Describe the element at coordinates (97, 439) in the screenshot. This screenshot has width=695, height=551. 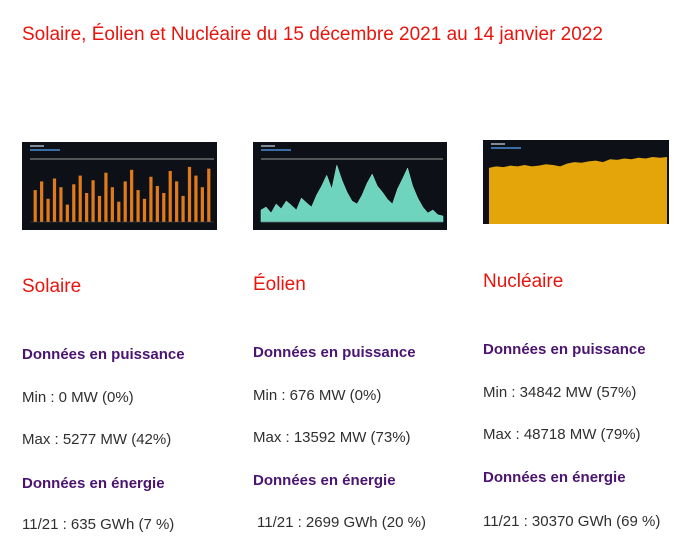
I see `puissance-max: Max : 5277 MW (42%)` at that location.